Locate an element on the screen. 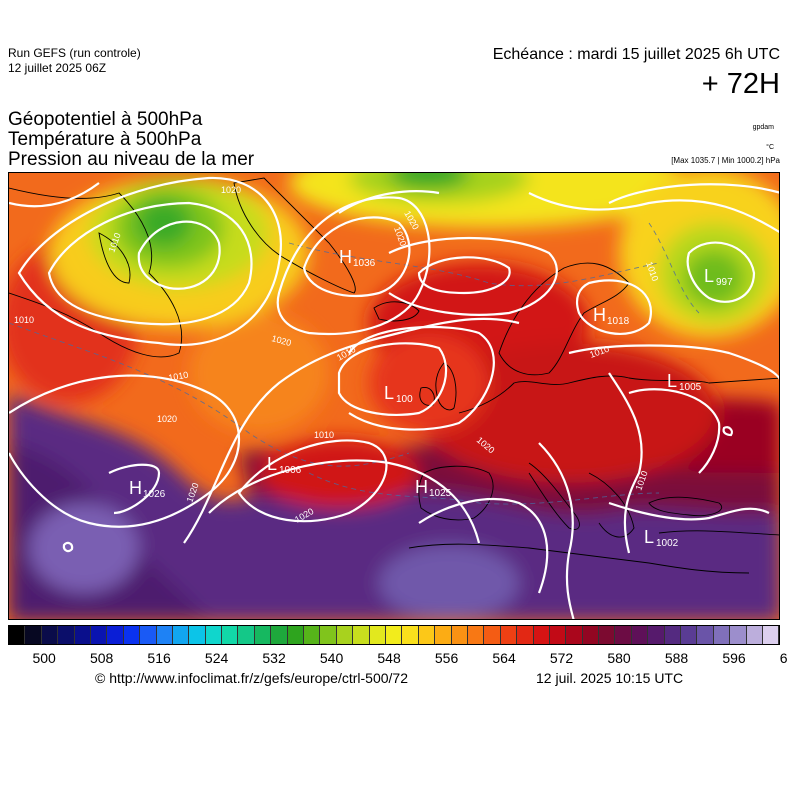 Image resolution: width=788 pixels, height=789 pixels. colorbar-tick-label: 532 is located at coordinates (274, 658).